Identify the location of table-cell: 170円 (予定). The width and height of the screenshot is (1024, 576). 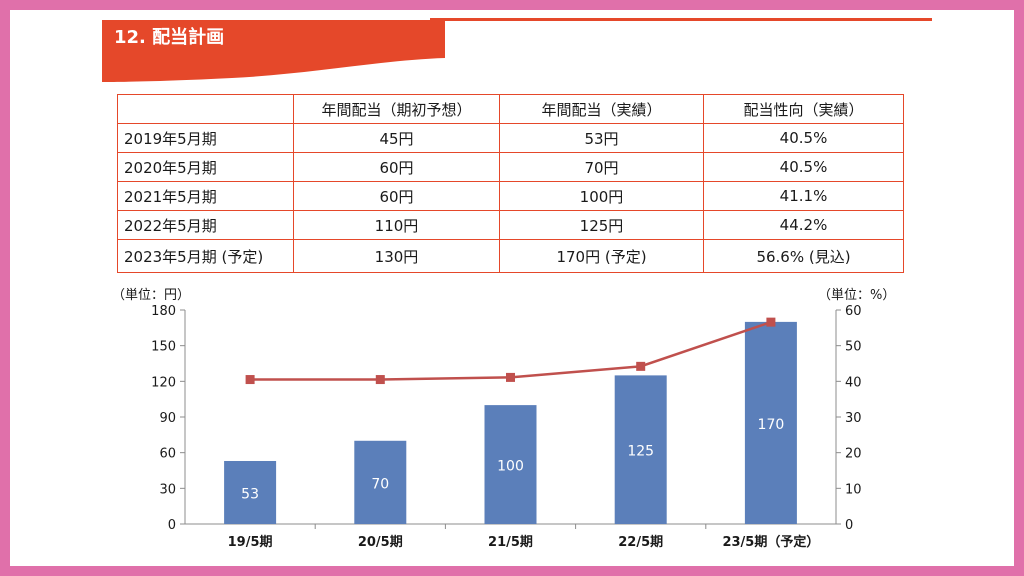
(601, 256).